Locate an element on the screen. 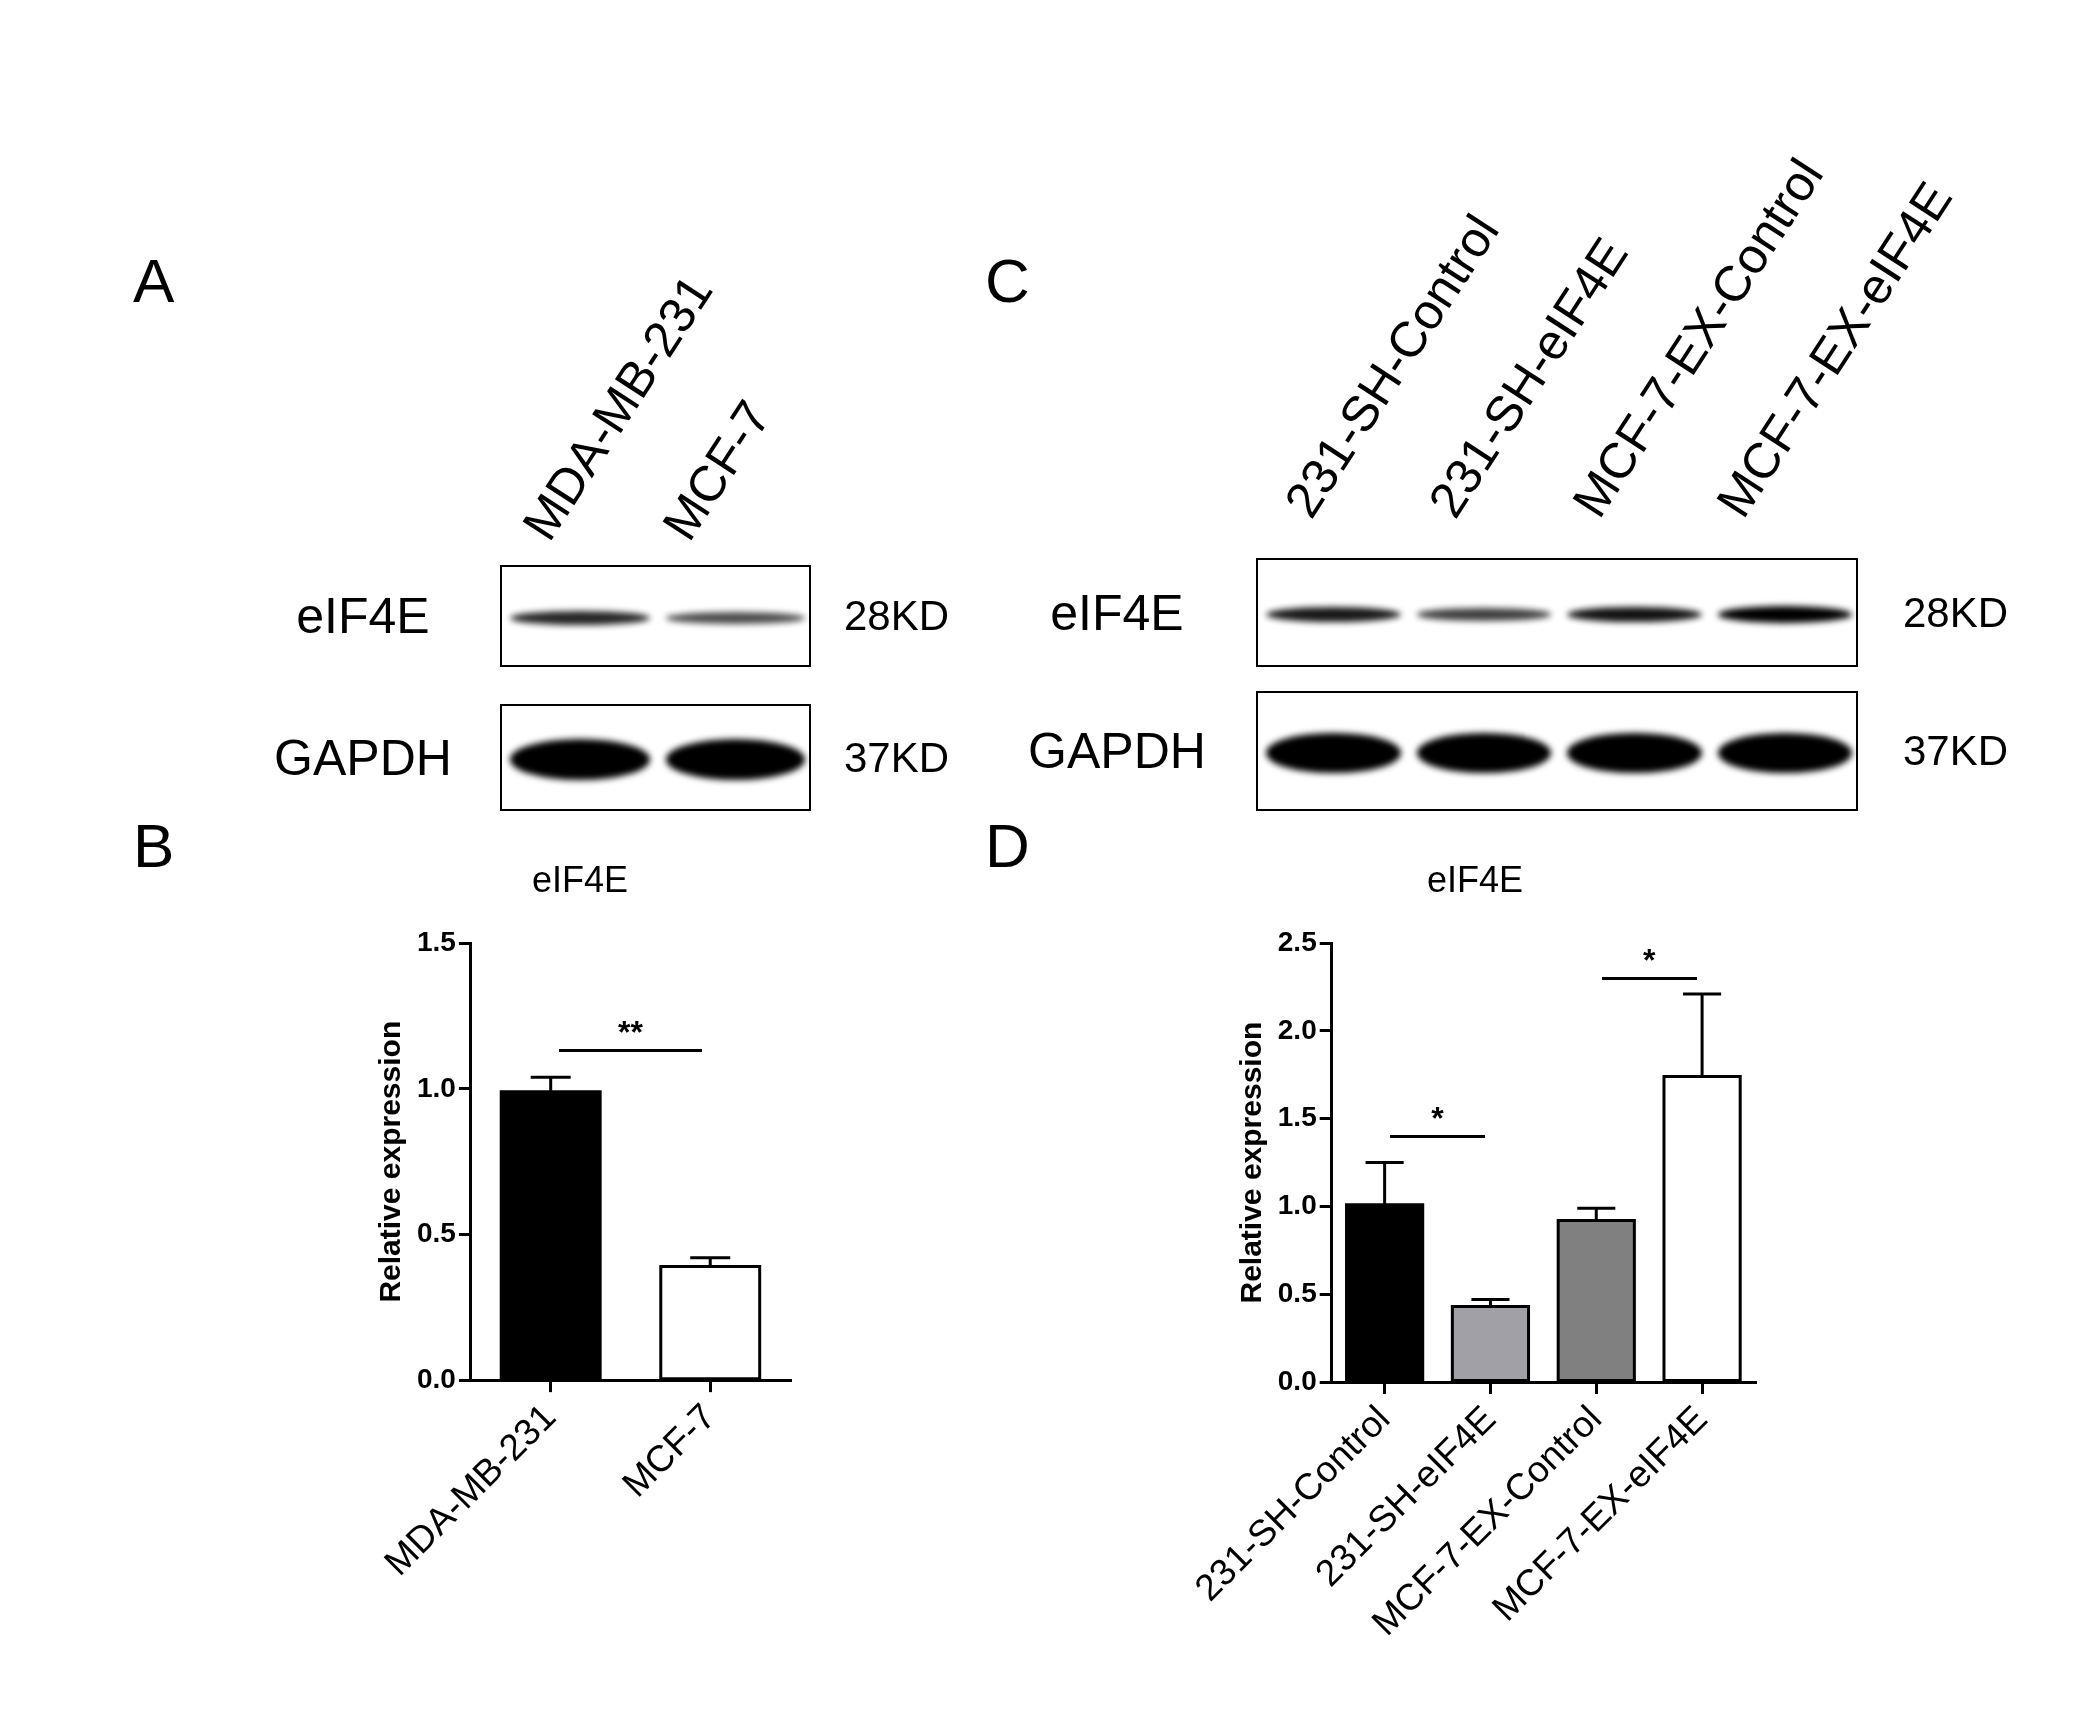 The height and width of the screenshot is (1710, 2084). text: D is located at coordinates (1007, 845).